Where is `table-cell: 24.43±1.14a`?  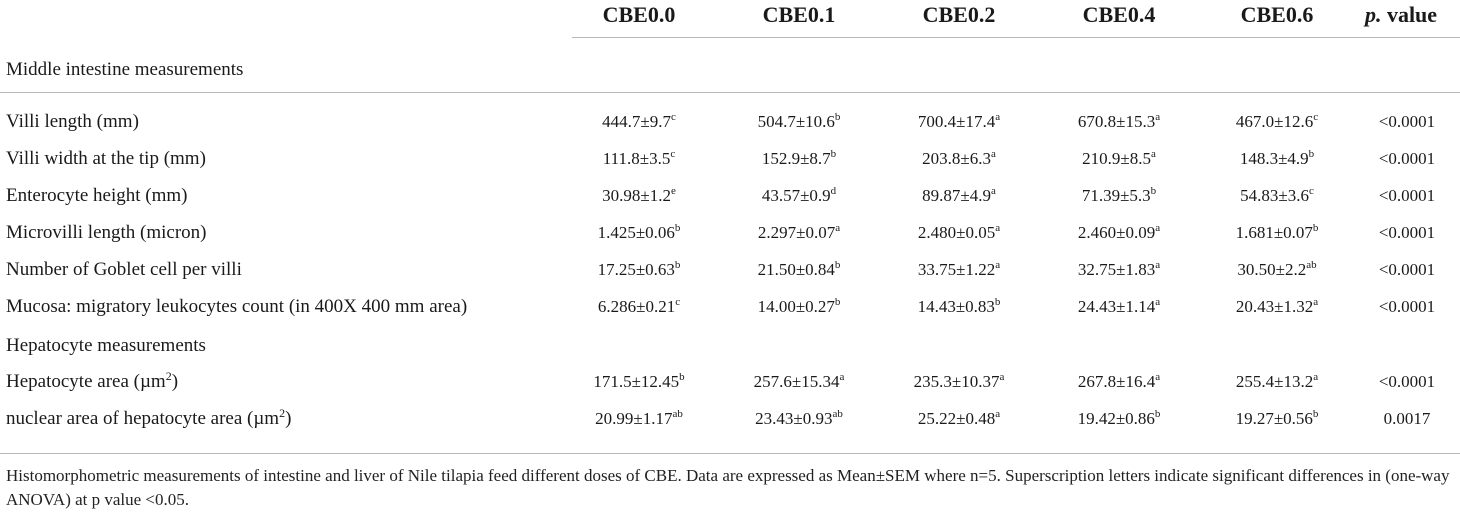 table-cell: 24.43±1.14a is located at coordinates (1119, 307).